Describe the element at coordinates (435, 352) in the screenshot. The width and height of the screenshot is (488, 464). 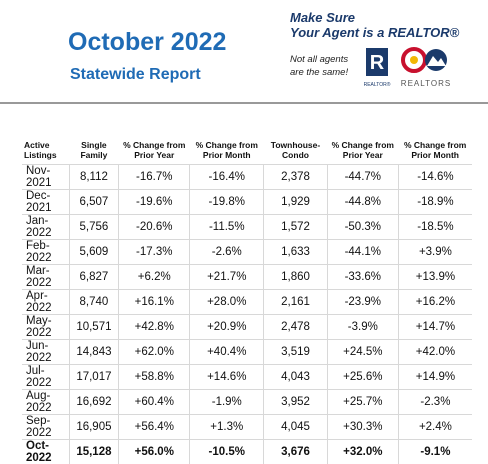
I see `value-cell: +42.0%` at that location.